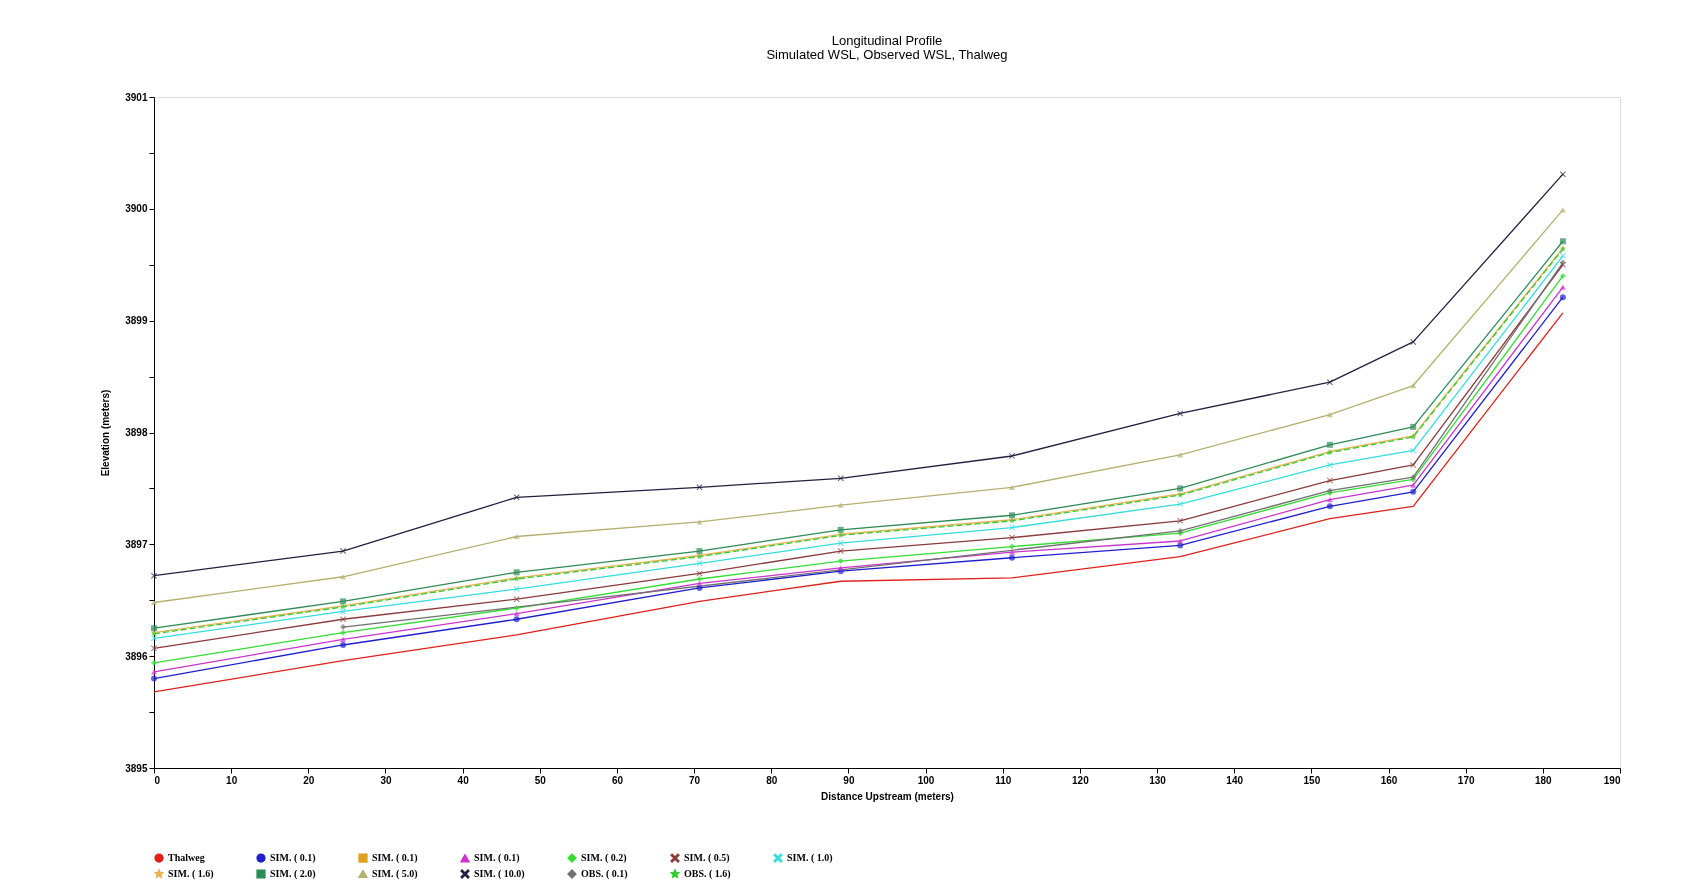 The height and width of the screenshot is (894, 1688). Describe the element at coordinates (849, 780) in the screenshot. I see `x-tick-label: 90` at that location.